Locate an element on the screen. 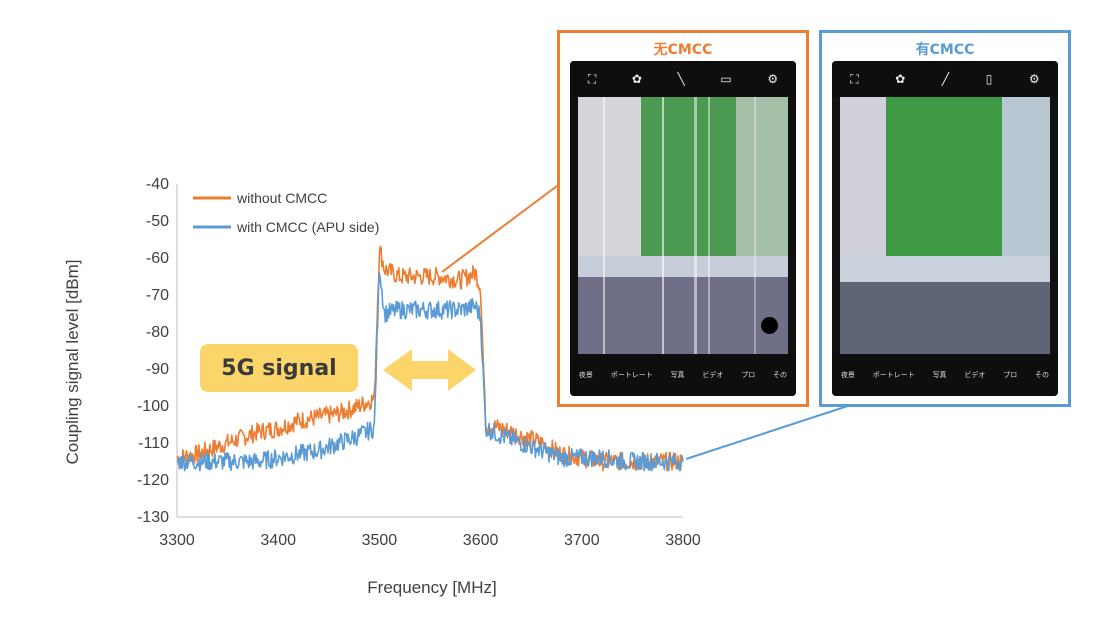 The width and height of the screenshot is (1097, 623). double-arrow-icon is located at coordinates (429, 370).